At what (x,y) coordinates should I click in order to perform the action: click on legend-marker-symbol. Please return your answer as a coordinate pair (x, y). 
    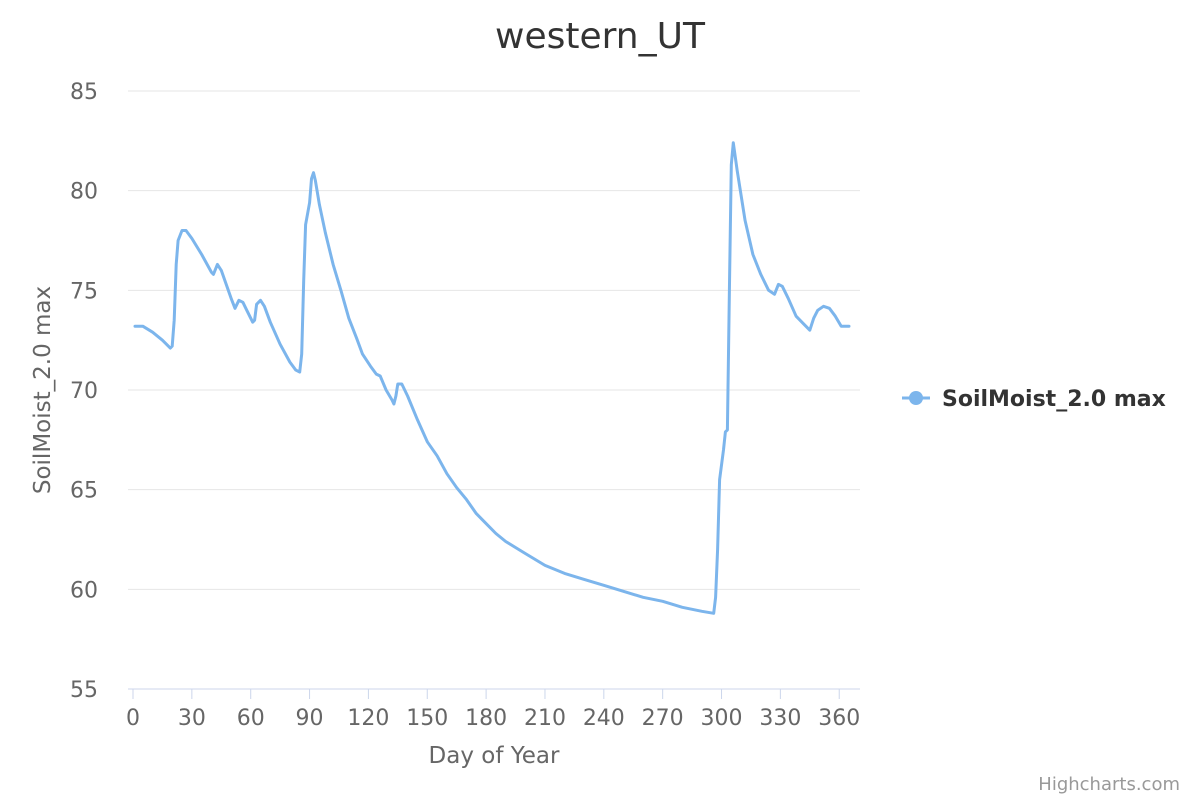
    Looking at the image, I should click on (916, 398).